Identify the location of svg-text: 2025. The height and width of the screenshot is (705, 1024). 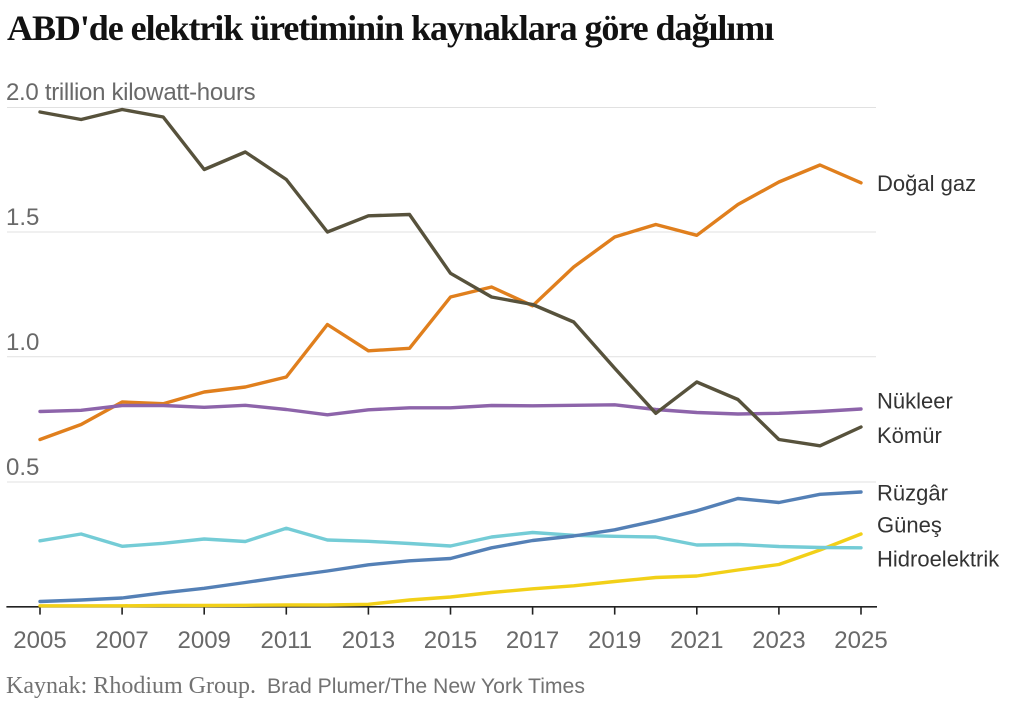
(860, 640).